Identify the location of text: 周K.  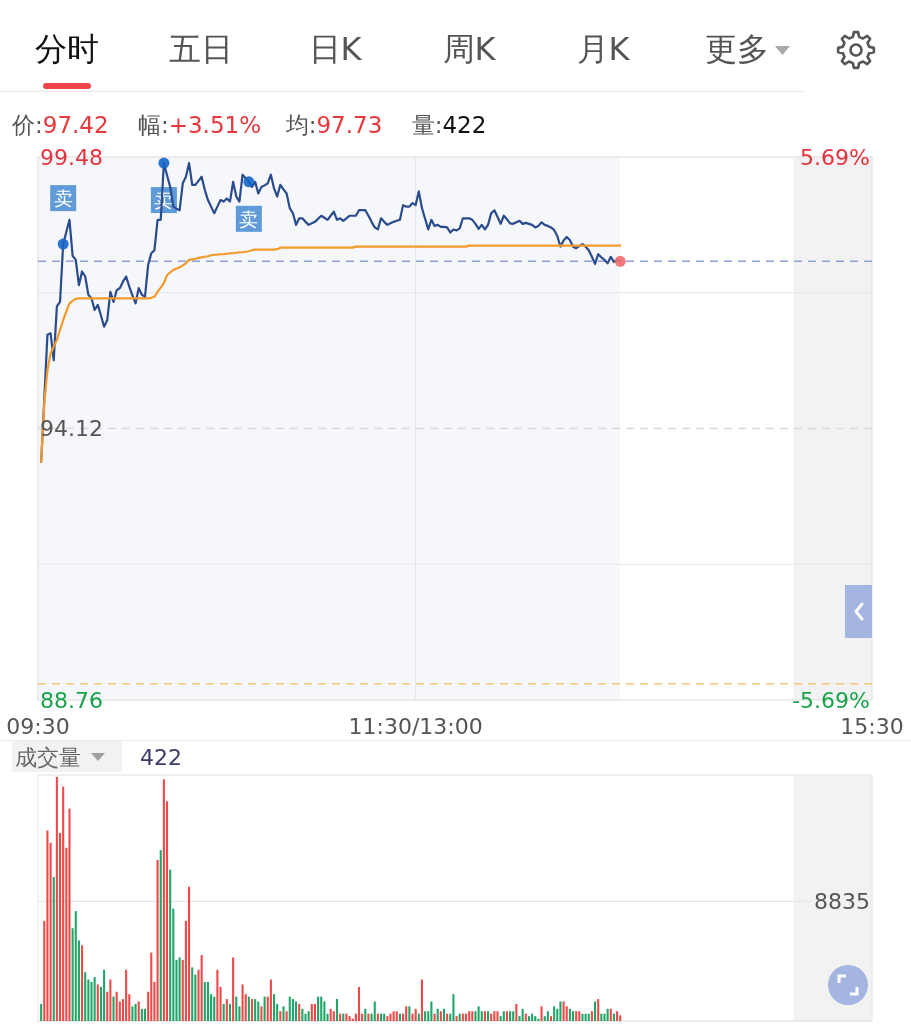
(469, 49).